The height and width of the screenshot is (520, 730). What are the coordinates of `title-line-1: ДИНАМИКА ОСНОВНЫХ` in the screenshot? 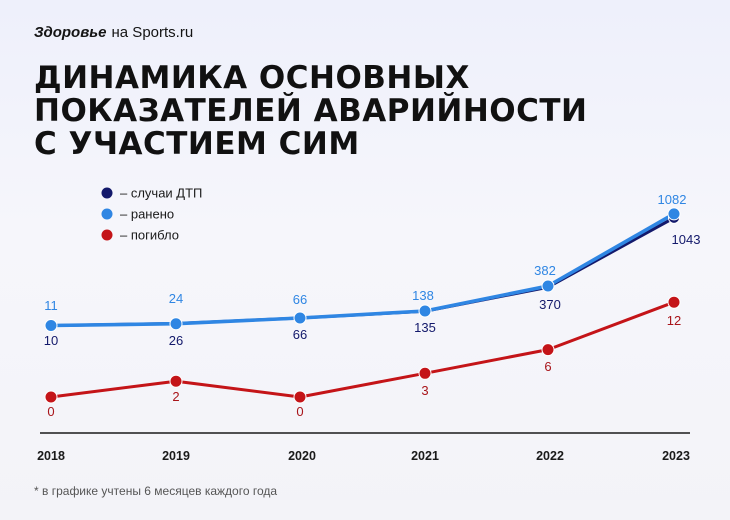 It's located at (252, 78).